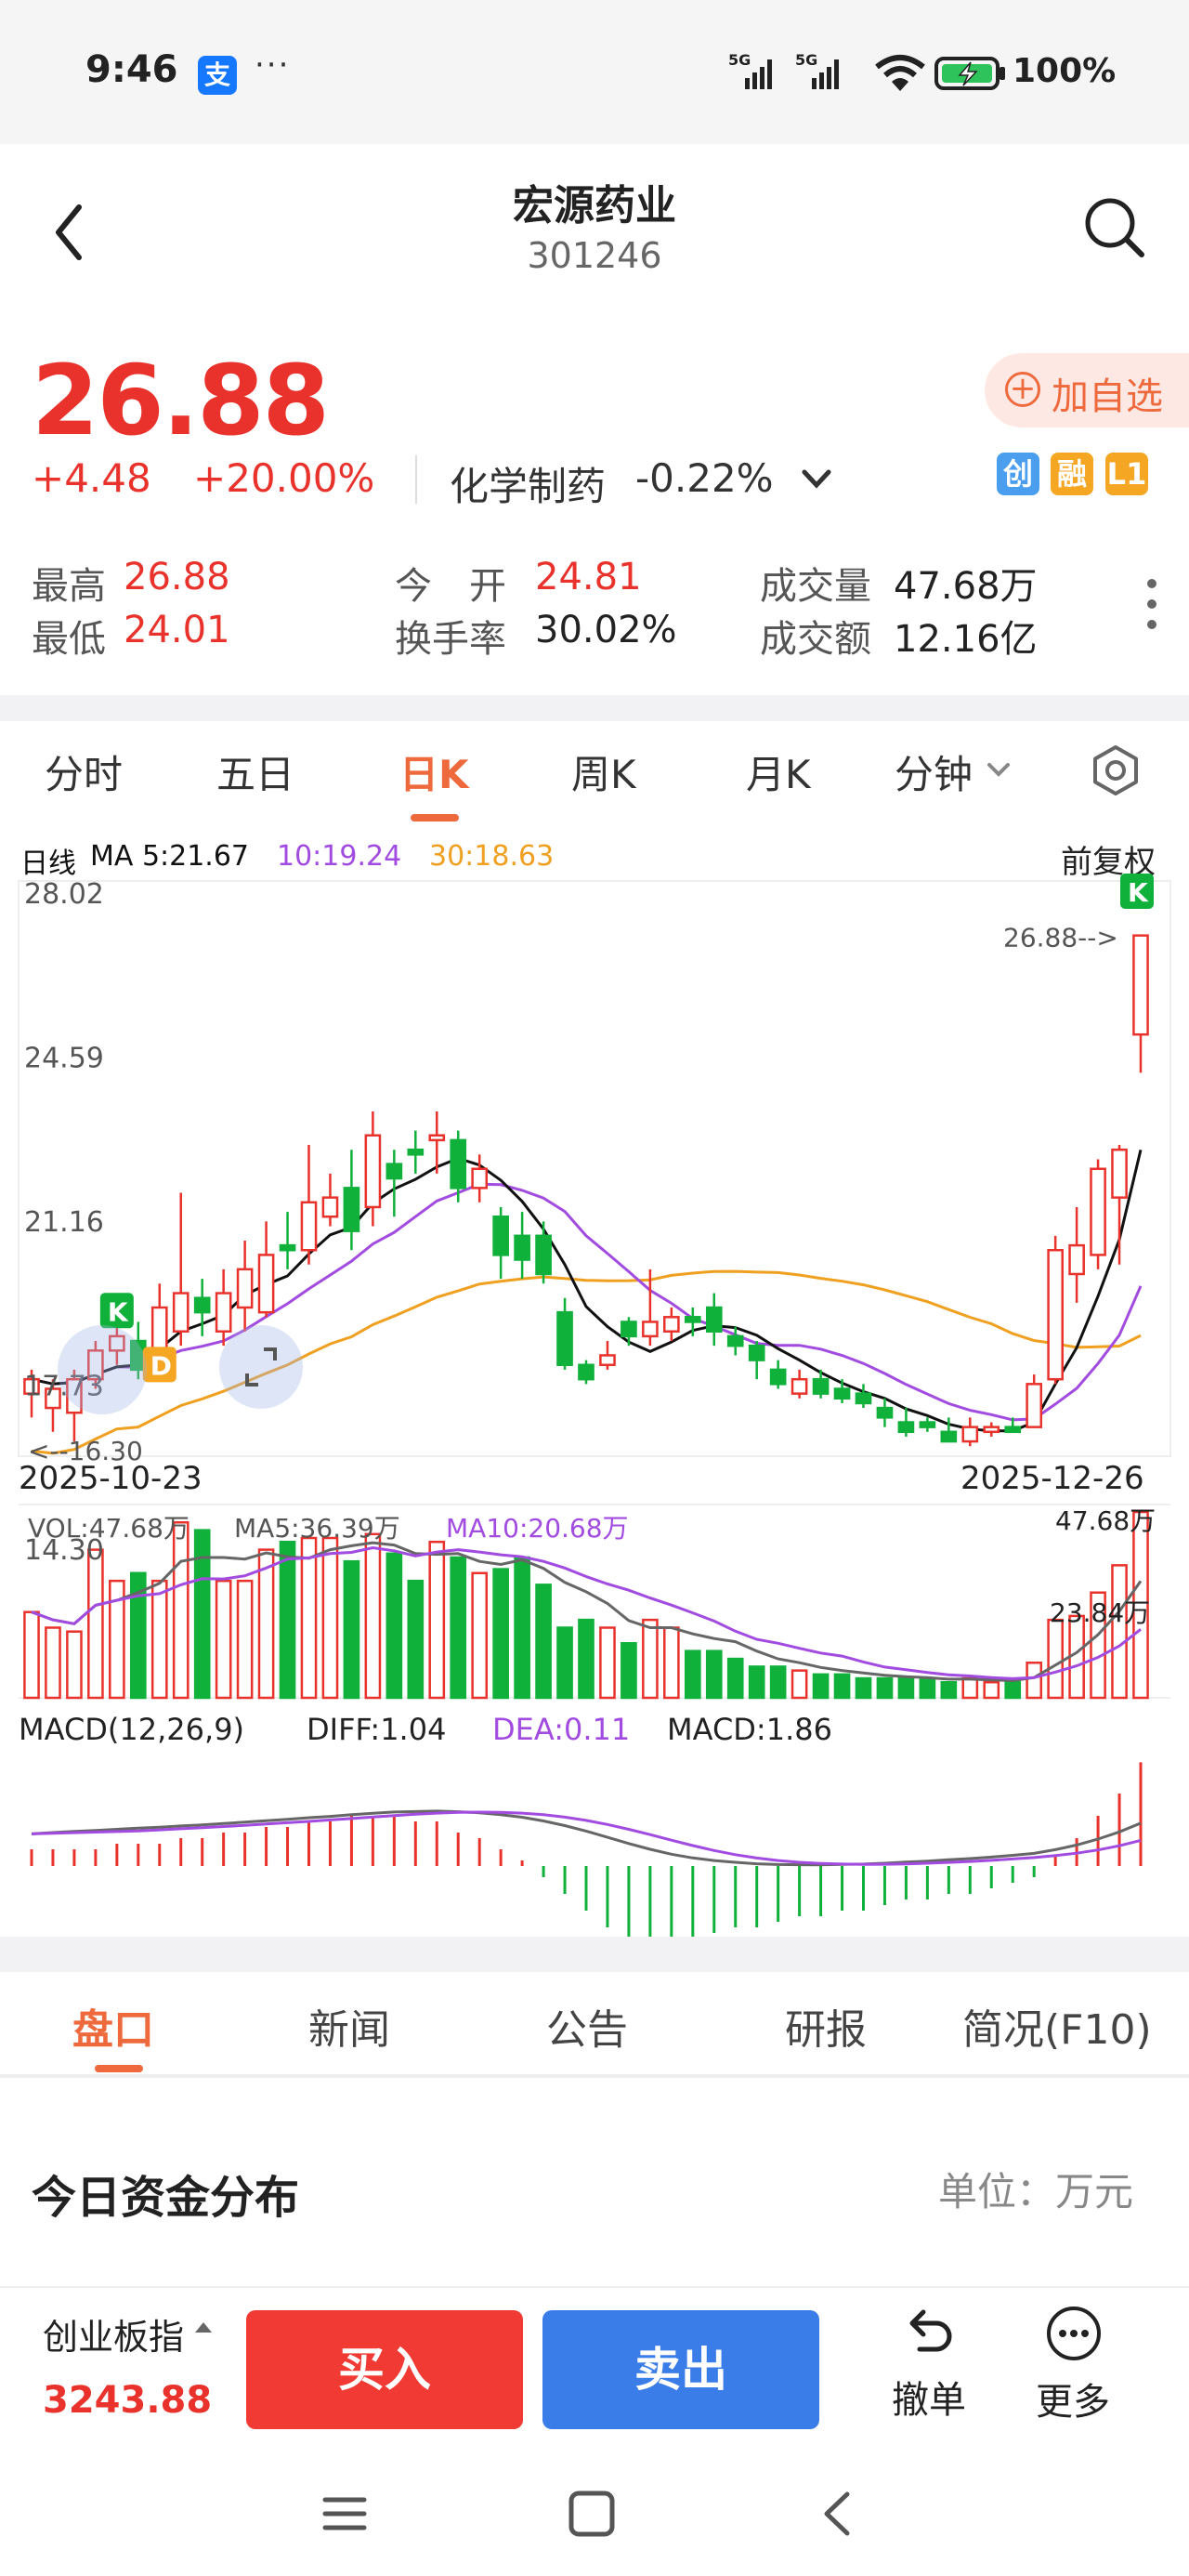 Image resolution: width=1189 pixels, height=2576 pixels. What do you see at coordinates (587, 1612) in the screenshot?
I see `volume-ma10-line` at bounding box center [587, 1612].